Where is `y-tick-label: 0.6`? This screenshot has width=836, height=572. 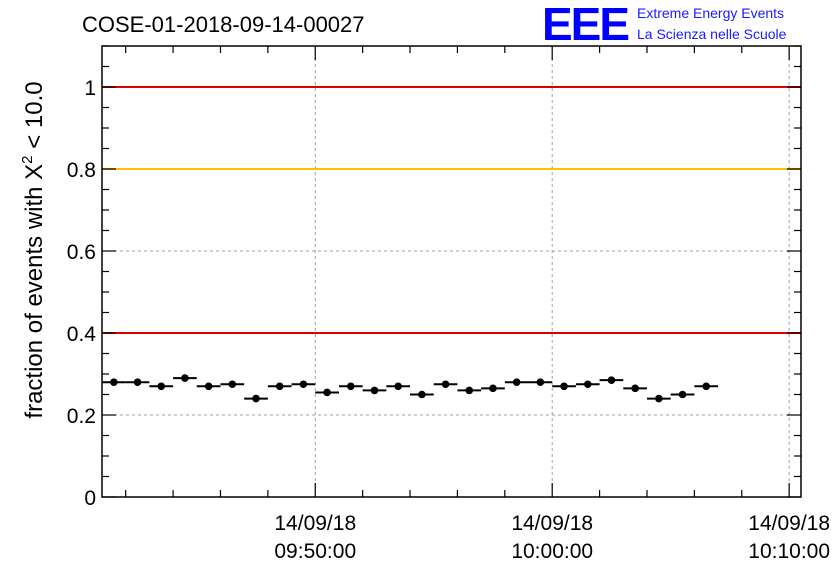
y-tick-label: 0.6 is located at coordinates (81, 252).